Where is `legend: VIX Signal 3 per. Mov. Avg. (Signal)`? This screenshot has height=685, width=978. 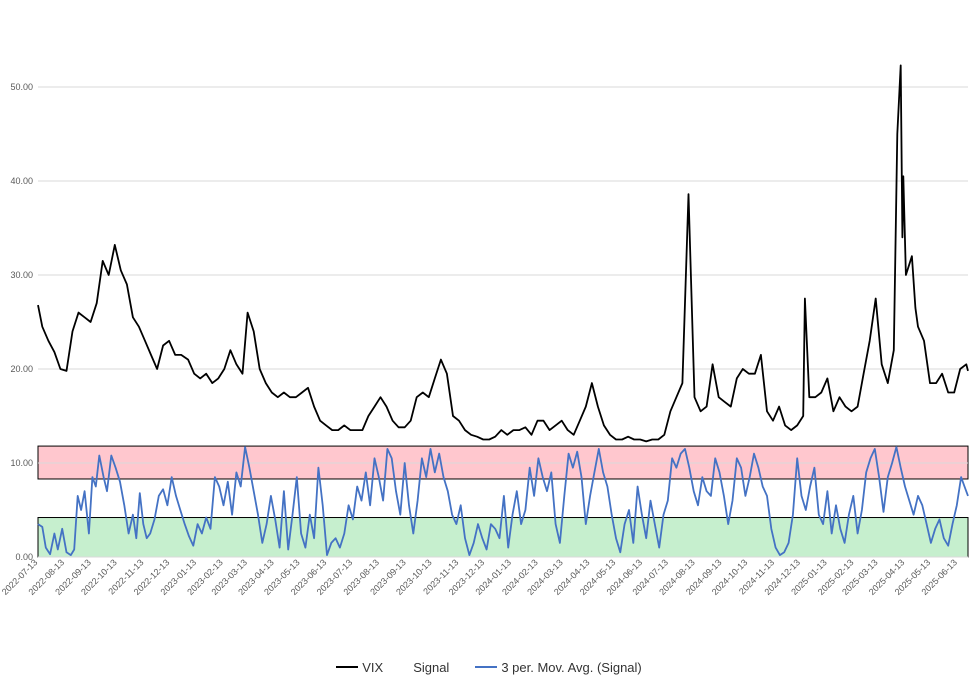
legend: VIX Signal 3 per. Mov. Avg. (Signal) is located at coordinates (489, 667).